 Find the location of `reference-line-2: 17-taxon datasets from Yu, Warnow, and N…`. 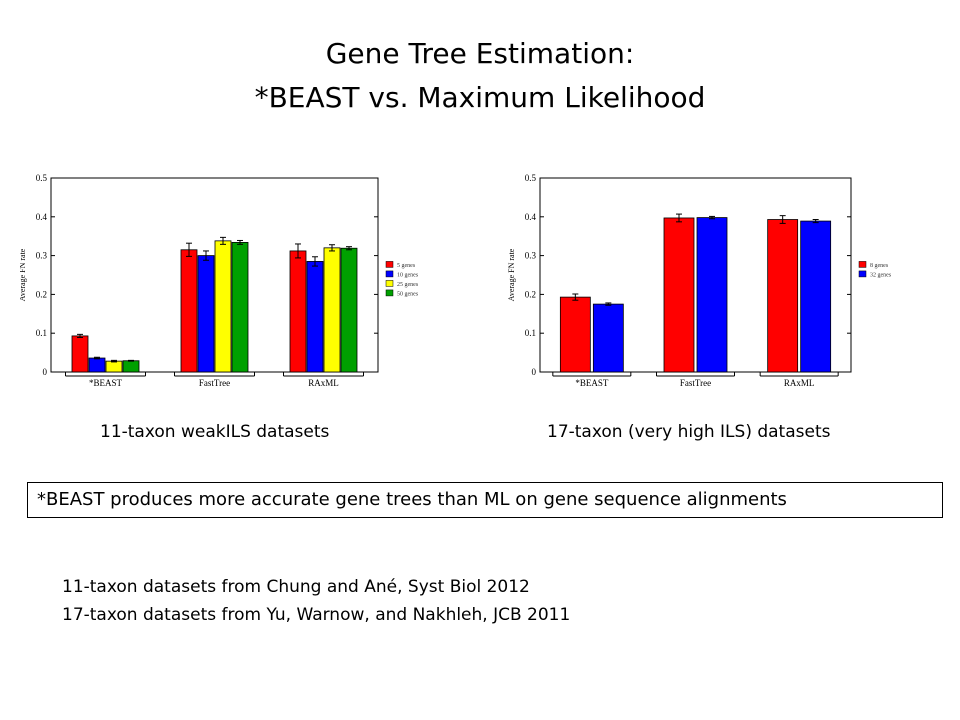

reference-line-2: 17-taxon datasets from Yu, Warnow, and N… is located at coordinates (316, 615).